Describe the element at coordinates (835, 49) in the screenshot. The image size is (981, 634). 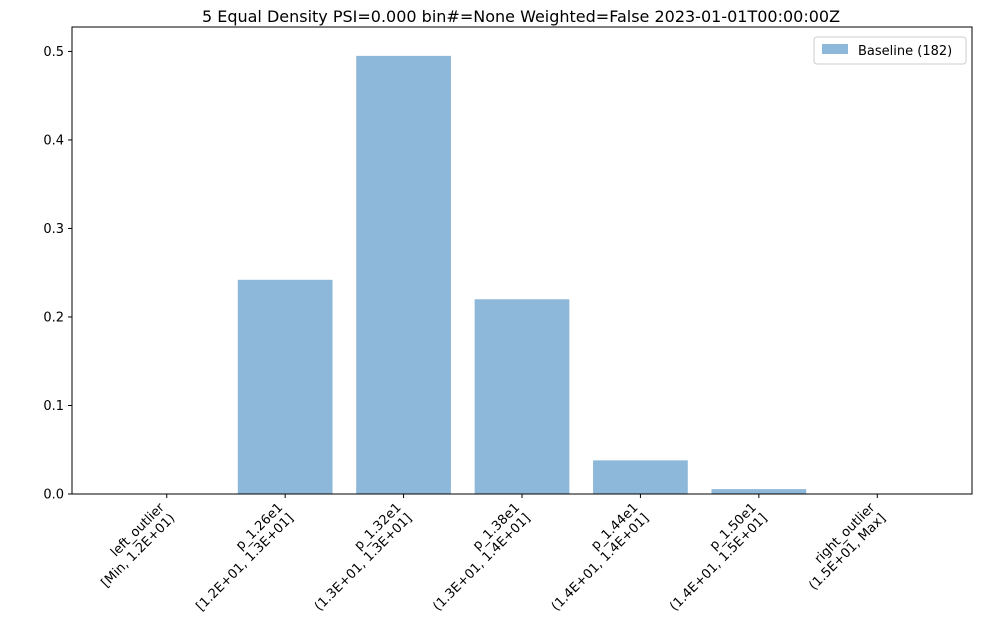
I see `legend-swatch` at that location.